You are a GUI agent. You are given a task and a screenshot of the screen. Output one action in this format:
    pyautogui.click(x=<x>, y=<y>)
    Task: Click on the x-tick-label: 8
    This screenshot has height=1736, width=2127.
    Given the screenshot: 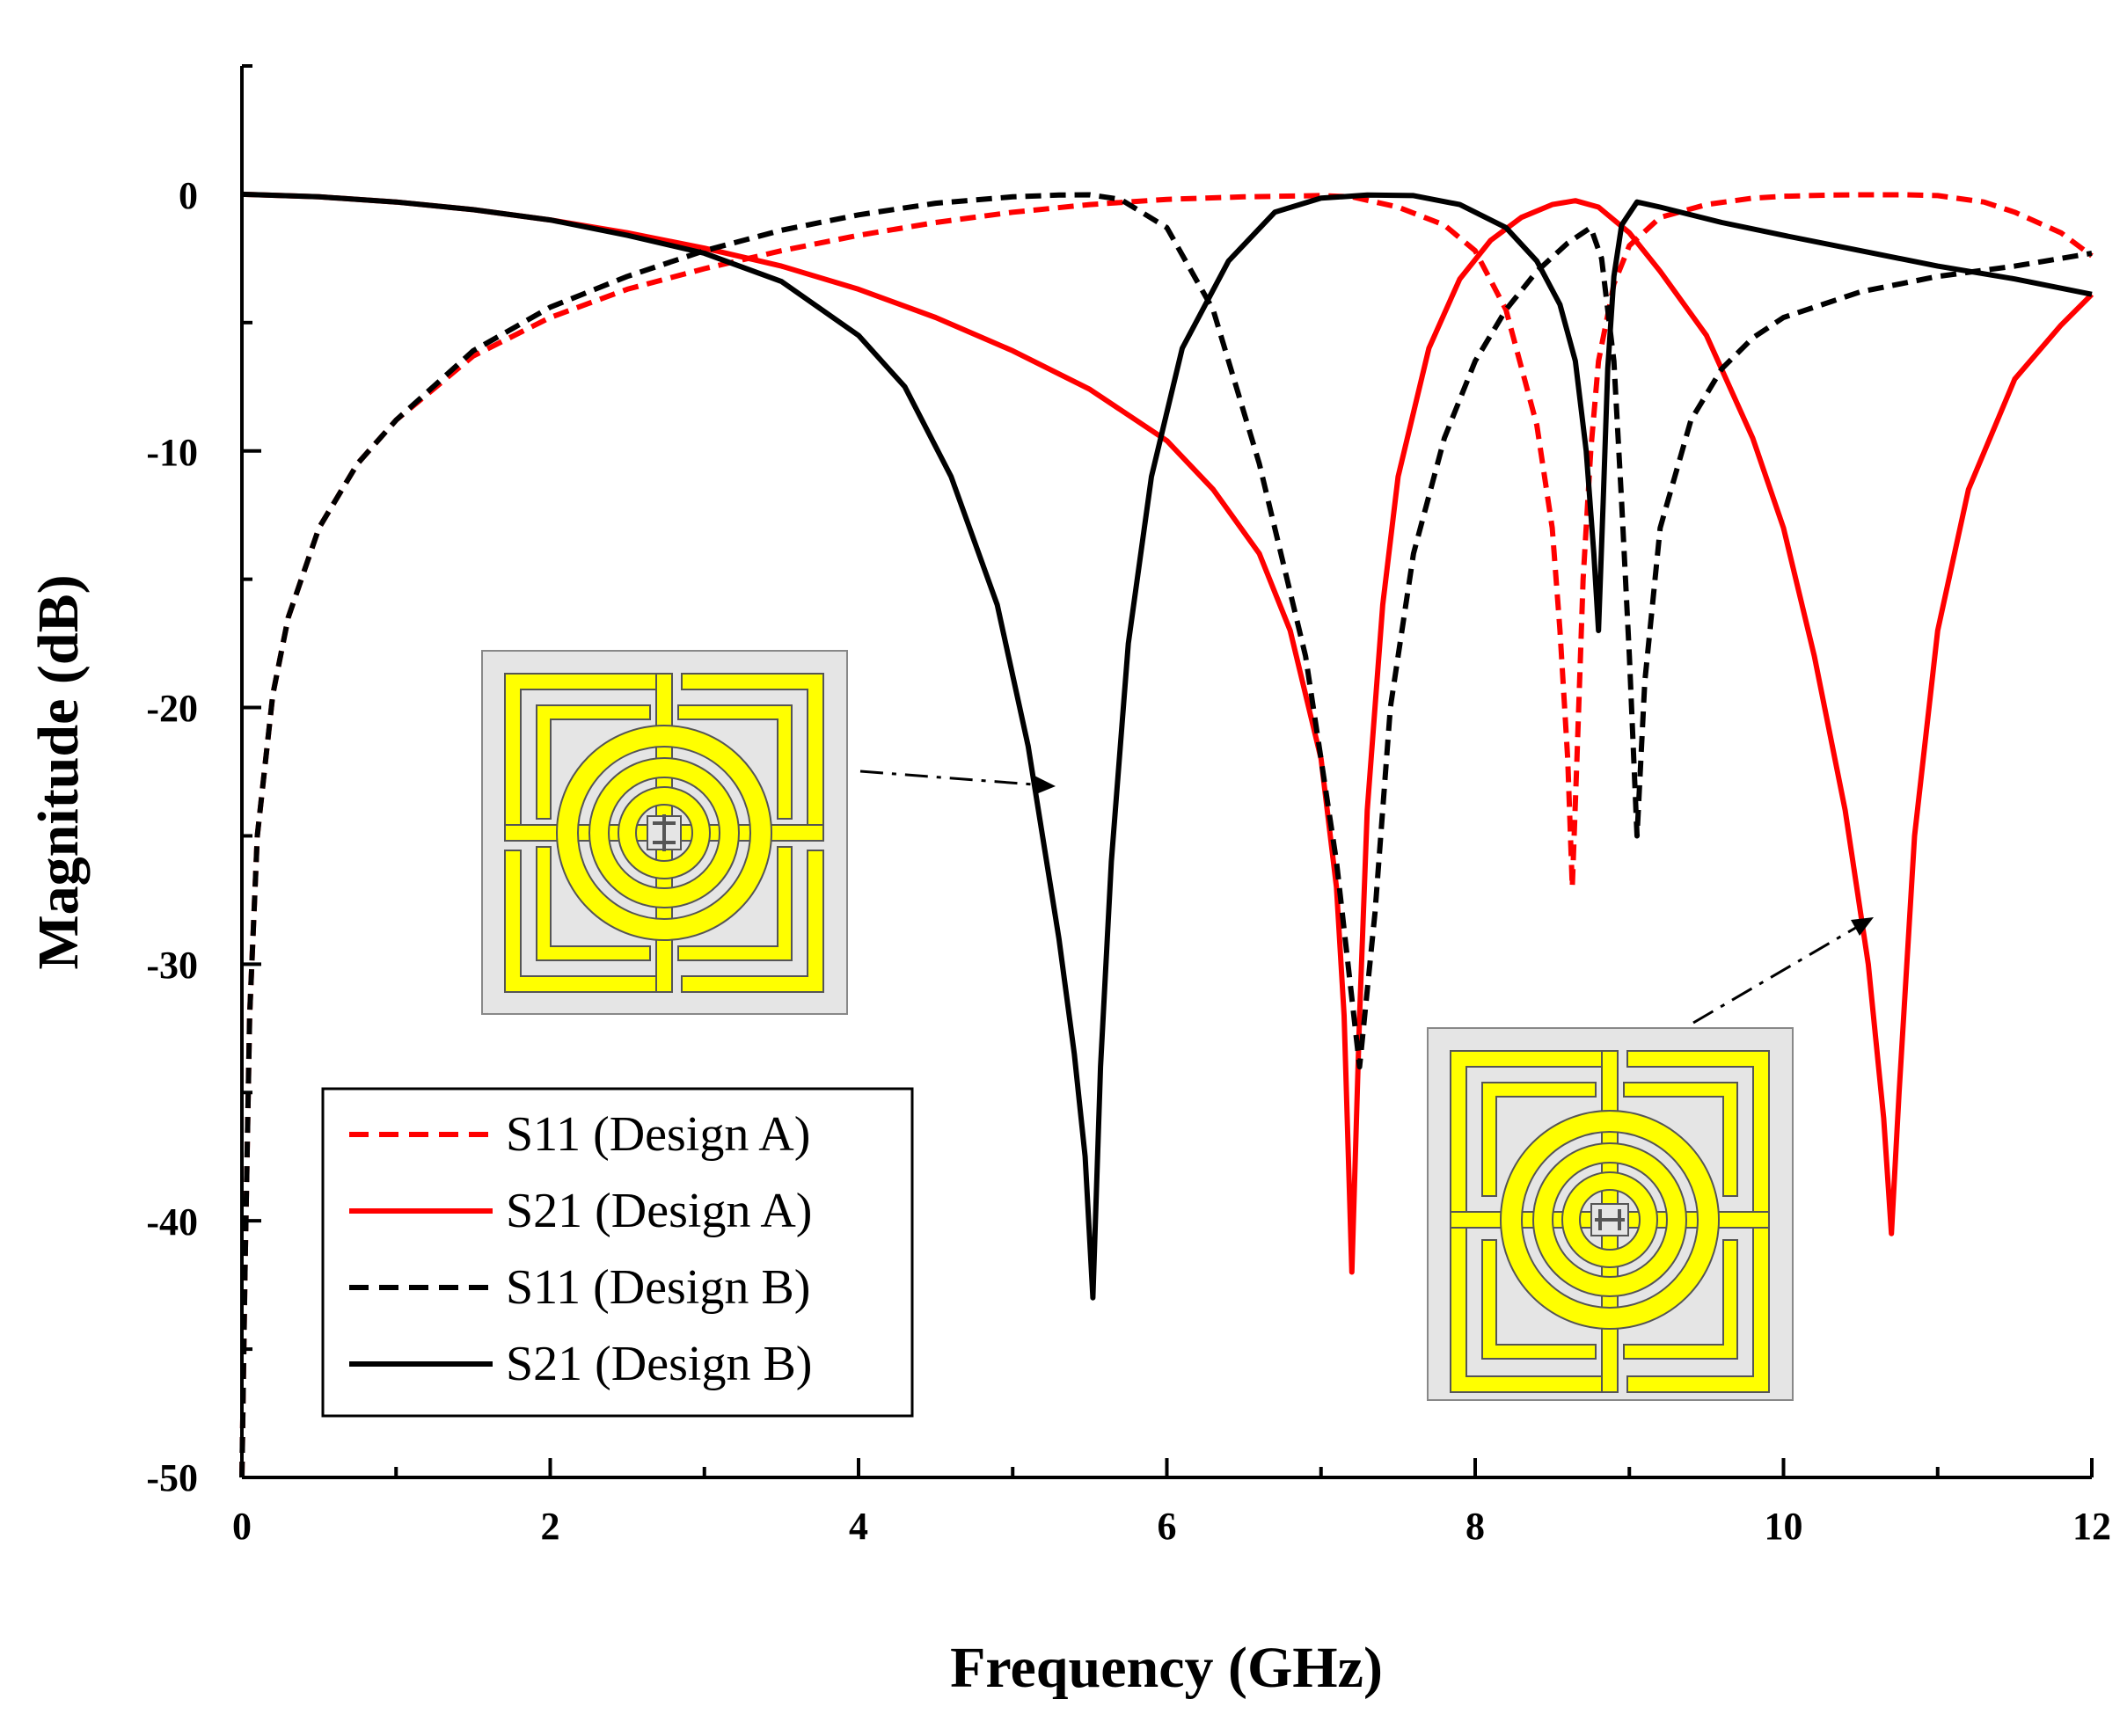 What is the action you would take?
    pyautogui.click(x=1475, y=1527)
    